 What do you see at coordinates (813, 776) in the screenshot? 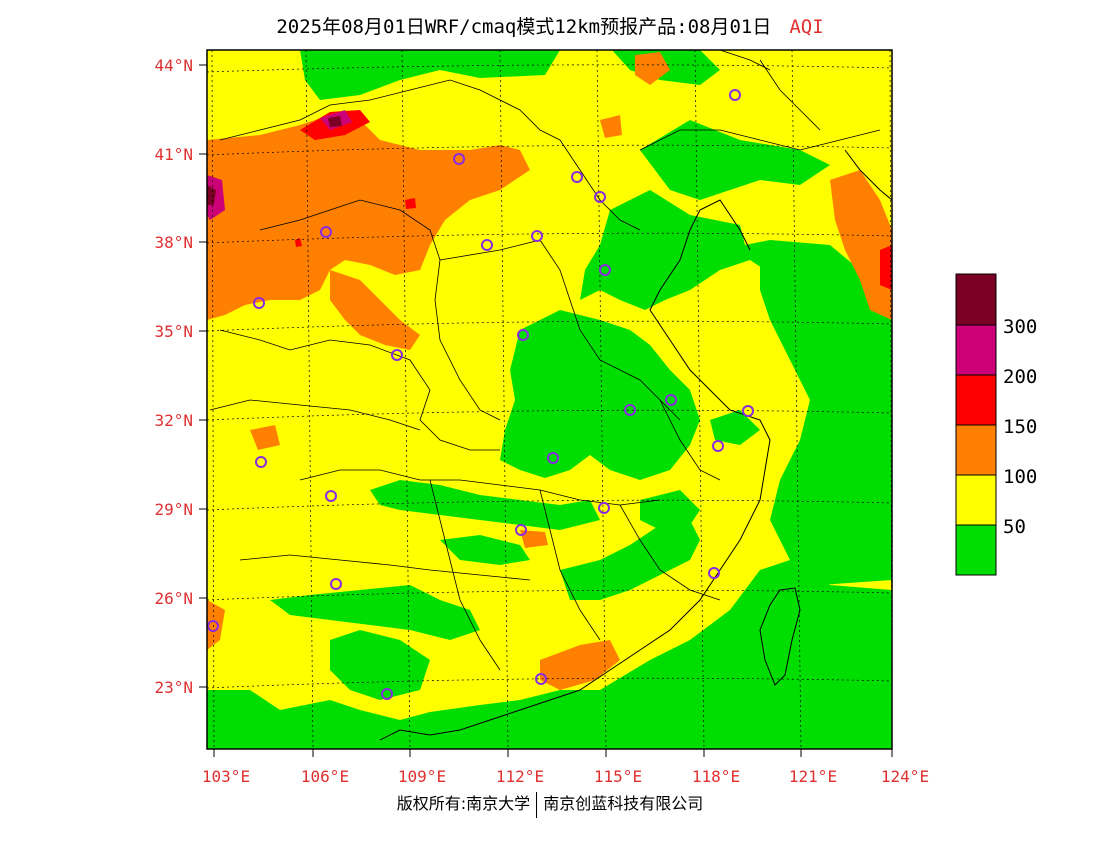
I see `lon-label: 121°E` at bounding box center [813, 776].